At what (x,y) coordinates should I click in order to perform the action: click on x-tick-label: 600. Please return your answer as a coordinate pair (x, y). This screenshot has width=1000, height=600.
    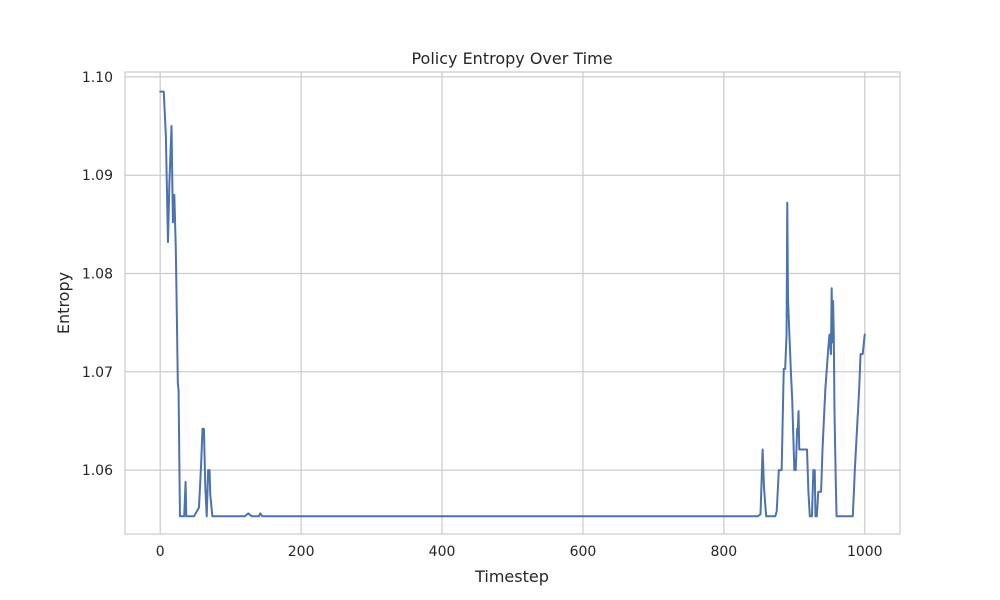
    Looking at the image, I should click on (583, 552).